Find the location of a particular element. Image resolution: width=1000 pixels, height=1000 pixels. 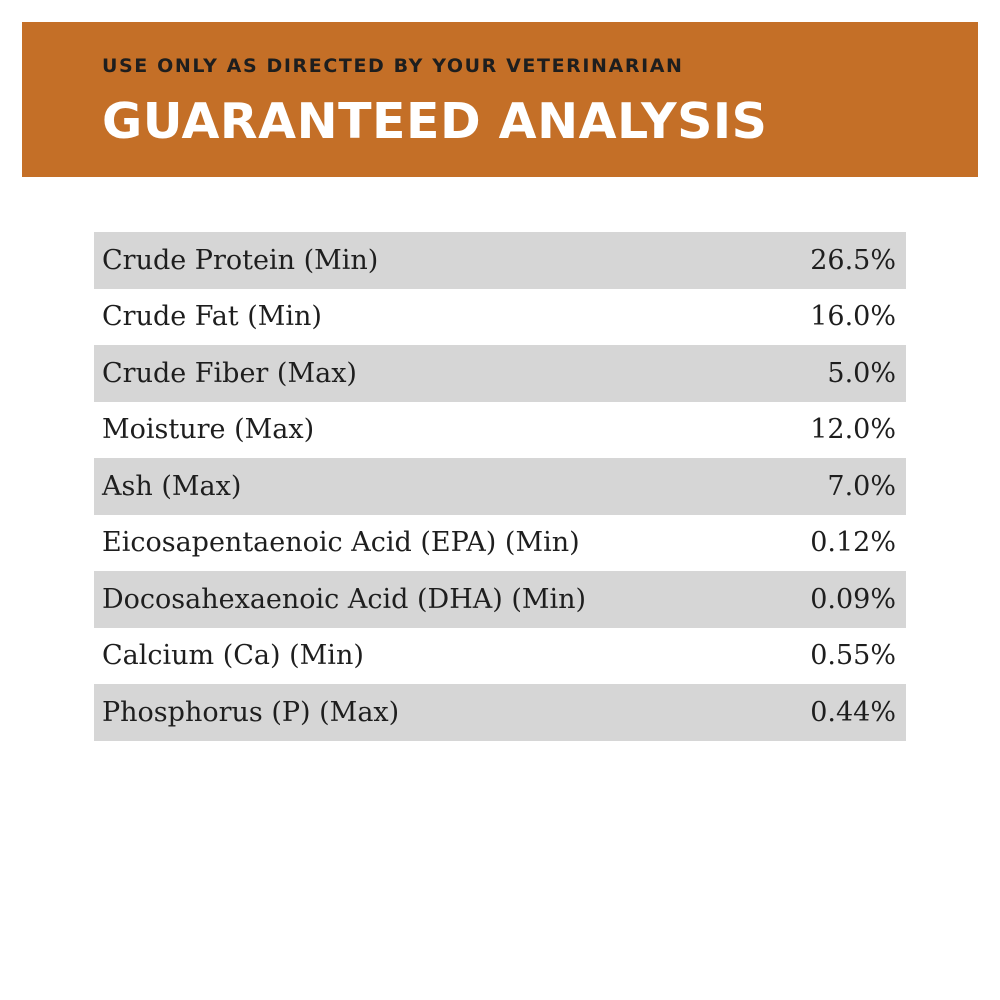

analysis-row: Docosahexaenoic Acid (DHA) (Min) 0.09% is located at coordinates (500, 599).